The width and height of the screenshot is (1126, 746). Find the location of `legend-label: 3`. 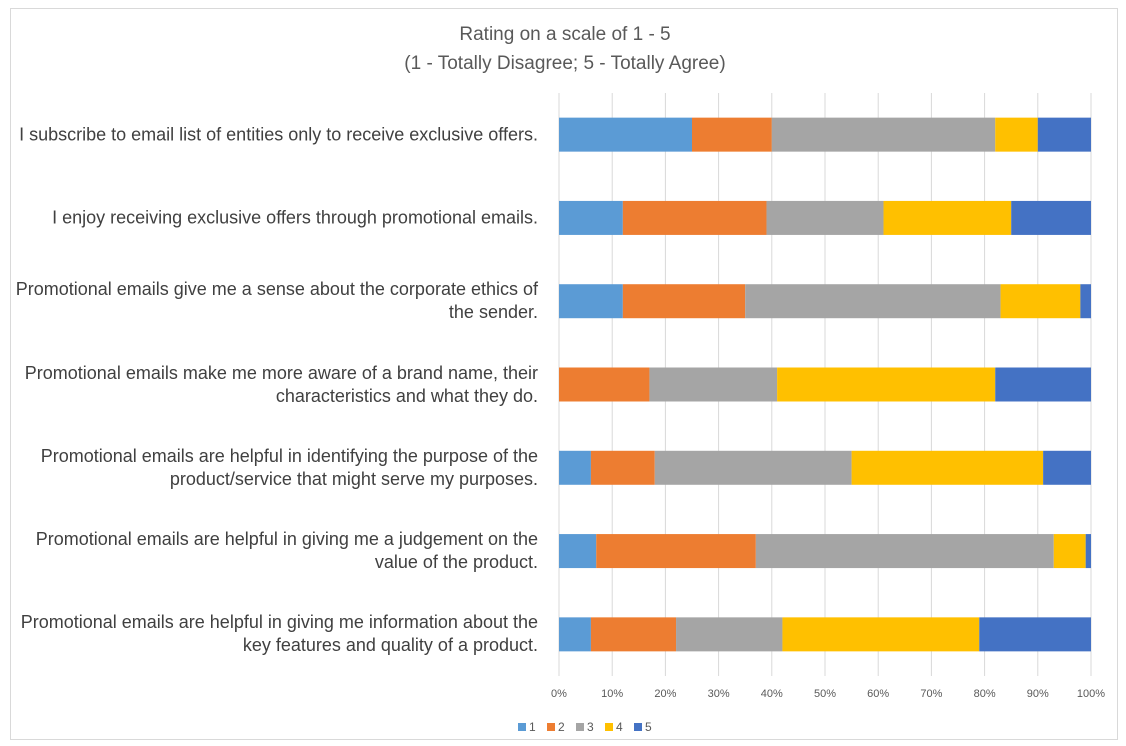

legend-label: 3 is located at coordinates (590, 727).